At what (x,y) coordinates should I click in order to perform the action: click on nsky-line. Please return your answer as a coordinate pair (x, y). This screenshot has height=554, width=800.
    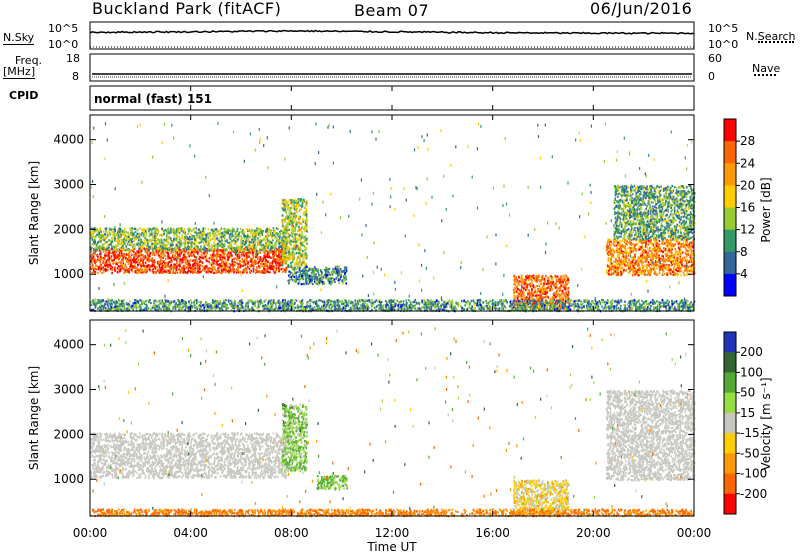
    Looking at the image, I should click on (392, 32).